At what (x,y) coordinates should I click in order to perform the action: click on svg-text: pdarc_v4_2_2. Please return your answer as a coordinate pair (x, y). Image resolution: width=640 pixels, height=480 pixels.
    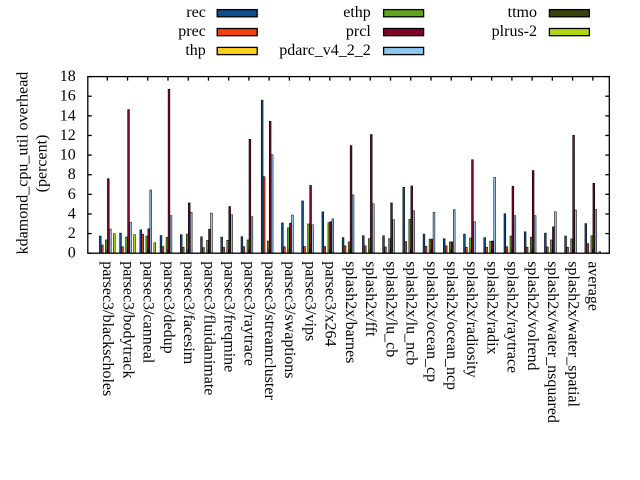
    Looking at the image, I should click on (325, 50).